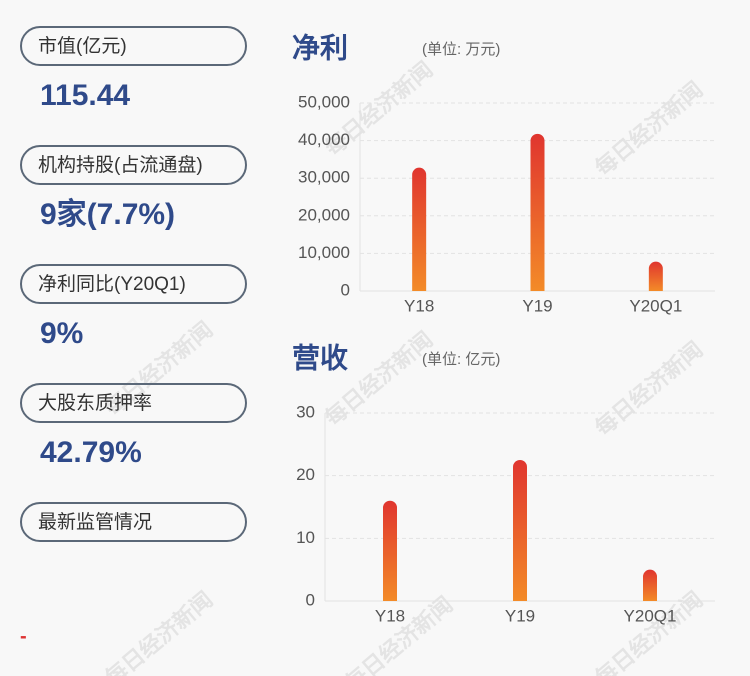 This screenshot has width=750, height=676. I want to click on y-tick-label: 10, so click(305, 537).